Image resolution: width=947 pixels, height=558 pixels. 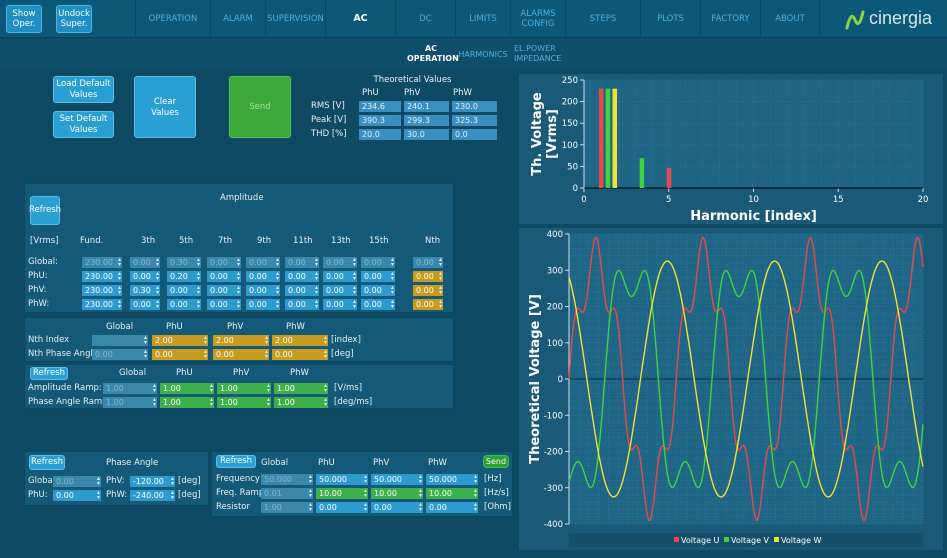 What do you see at coordinates (555, 344) in the screenshot?
I see `y-tick-label: 100` at bounding box center [555, 344].